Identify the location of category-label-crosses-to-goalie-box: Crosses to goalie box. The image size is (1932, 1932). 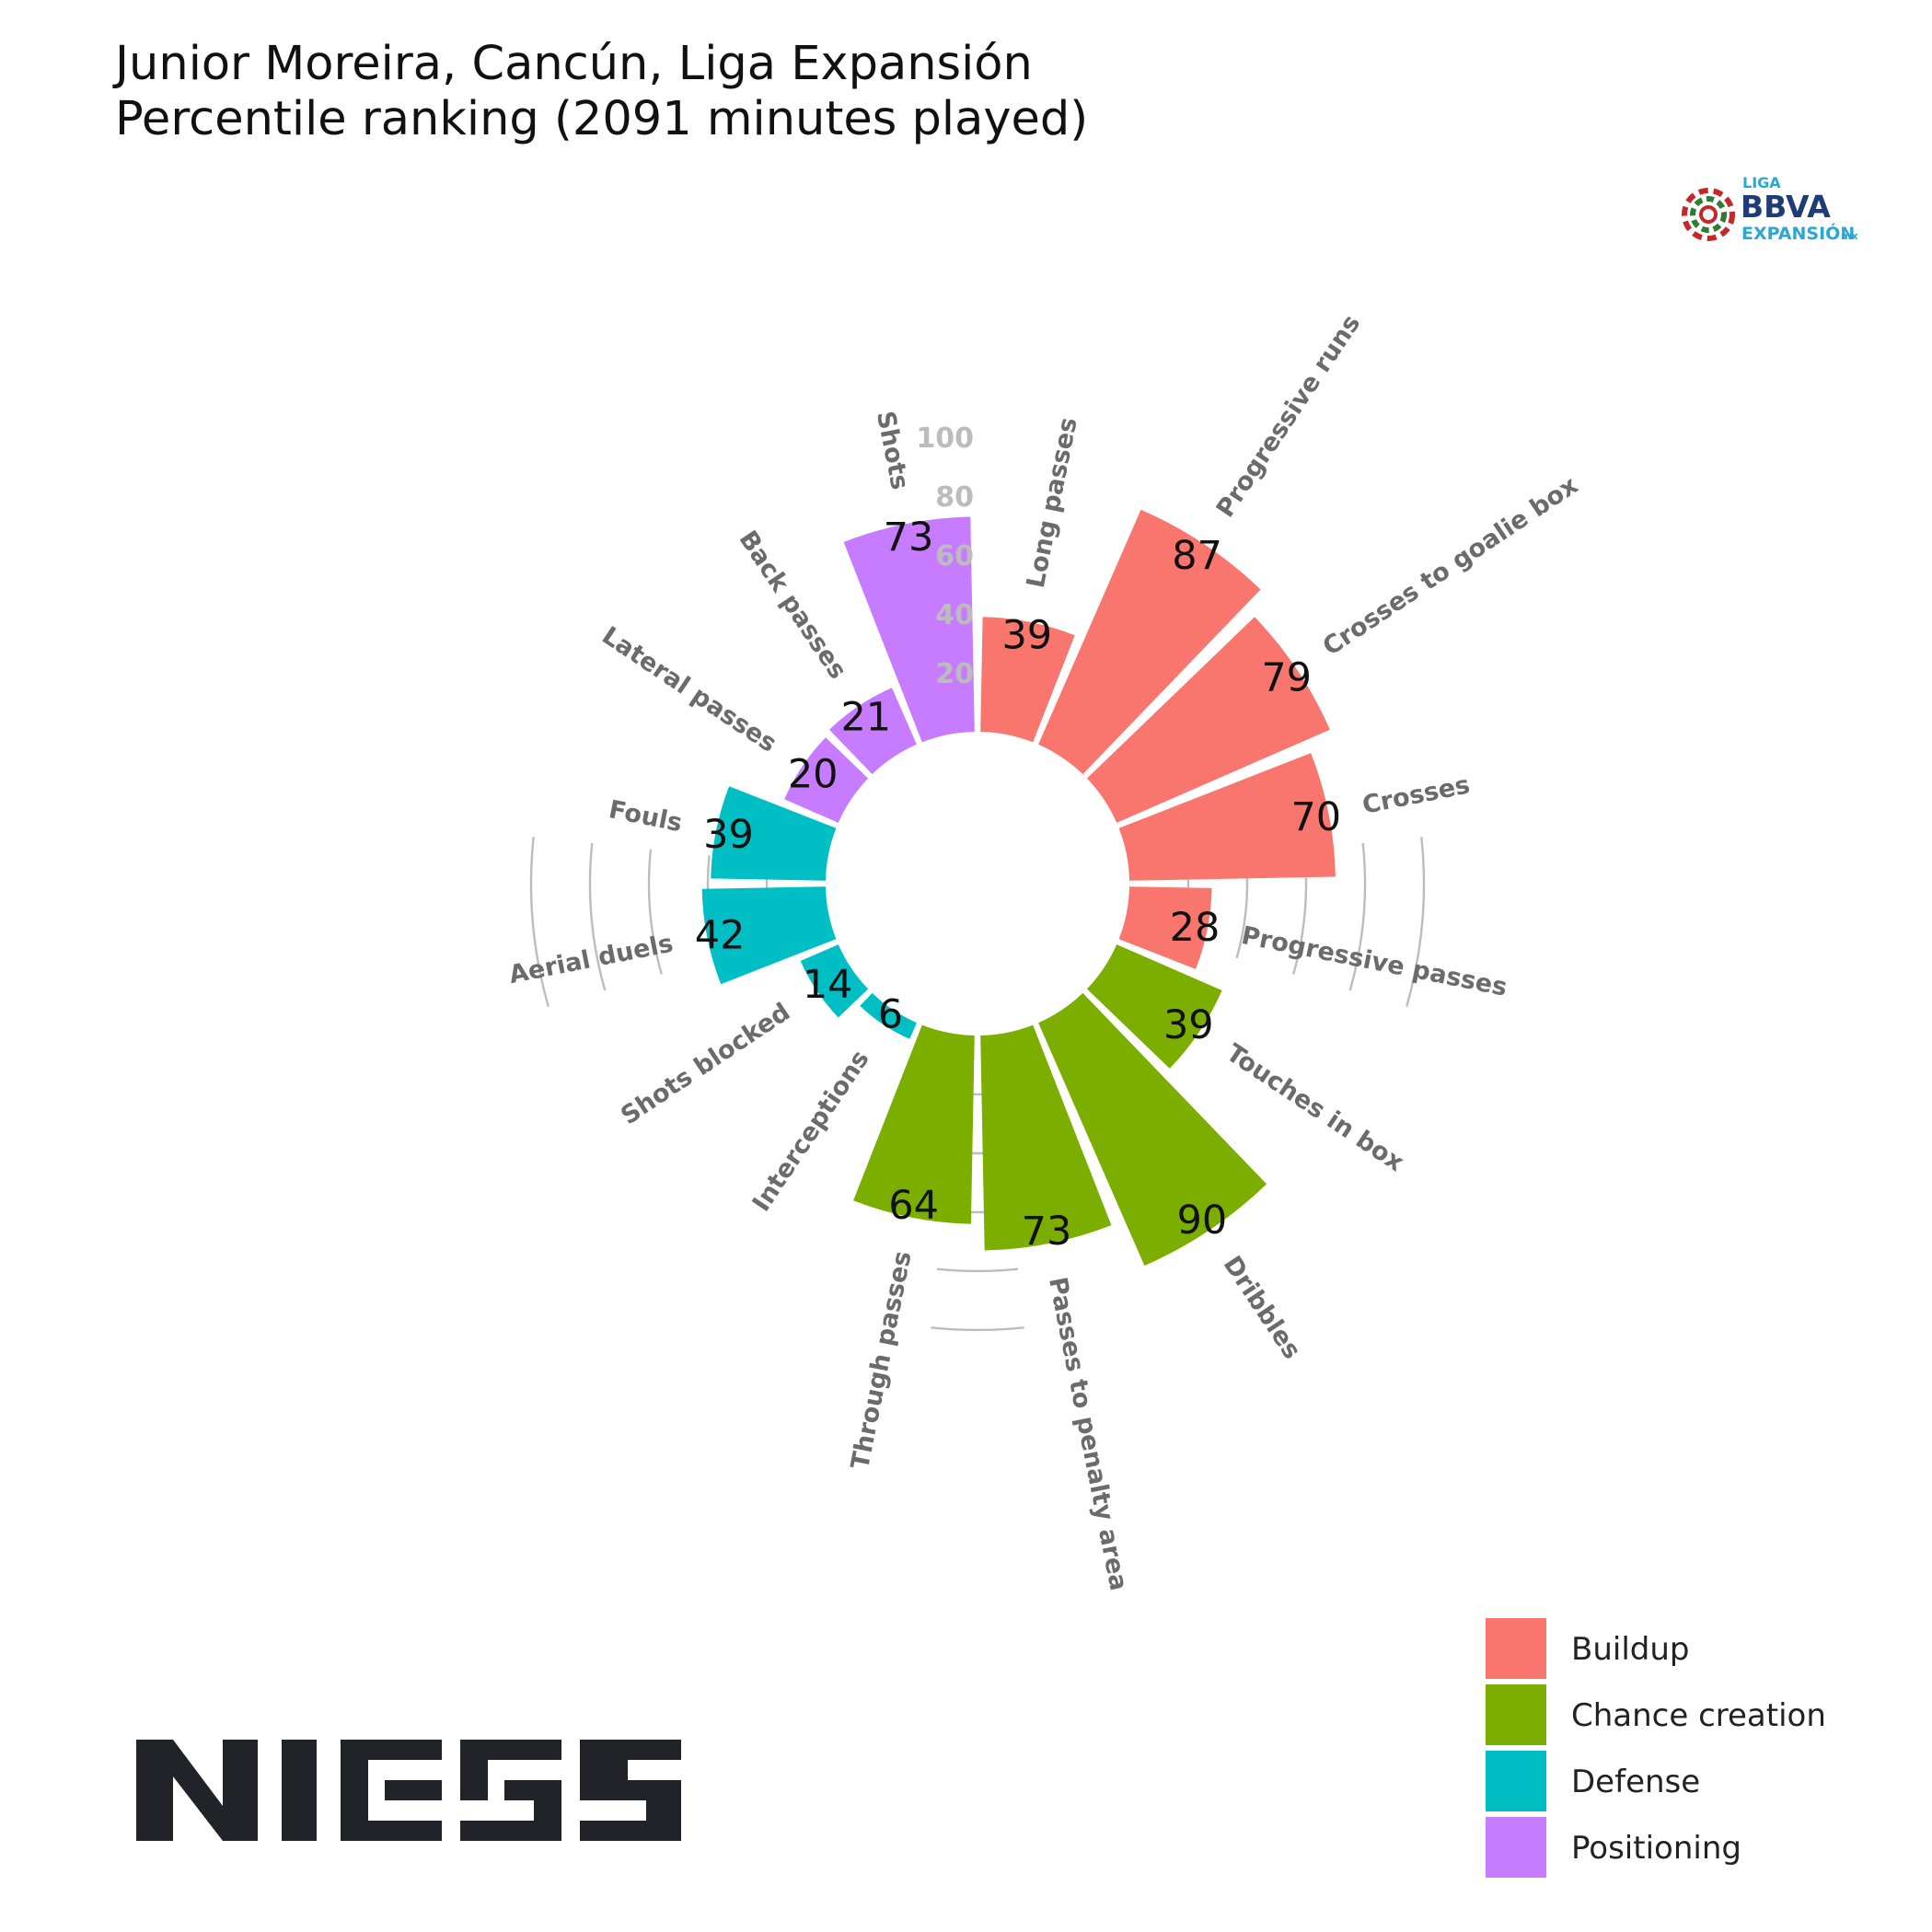
(1451, 567).